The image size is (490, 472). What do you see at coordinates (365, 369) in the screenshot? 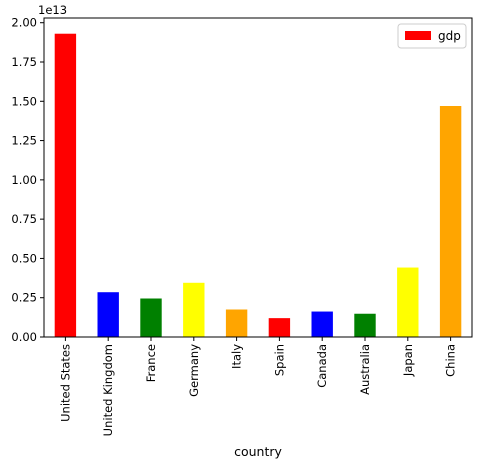
I see `x-tick-label: Australia` at bounding box center [365, 369].